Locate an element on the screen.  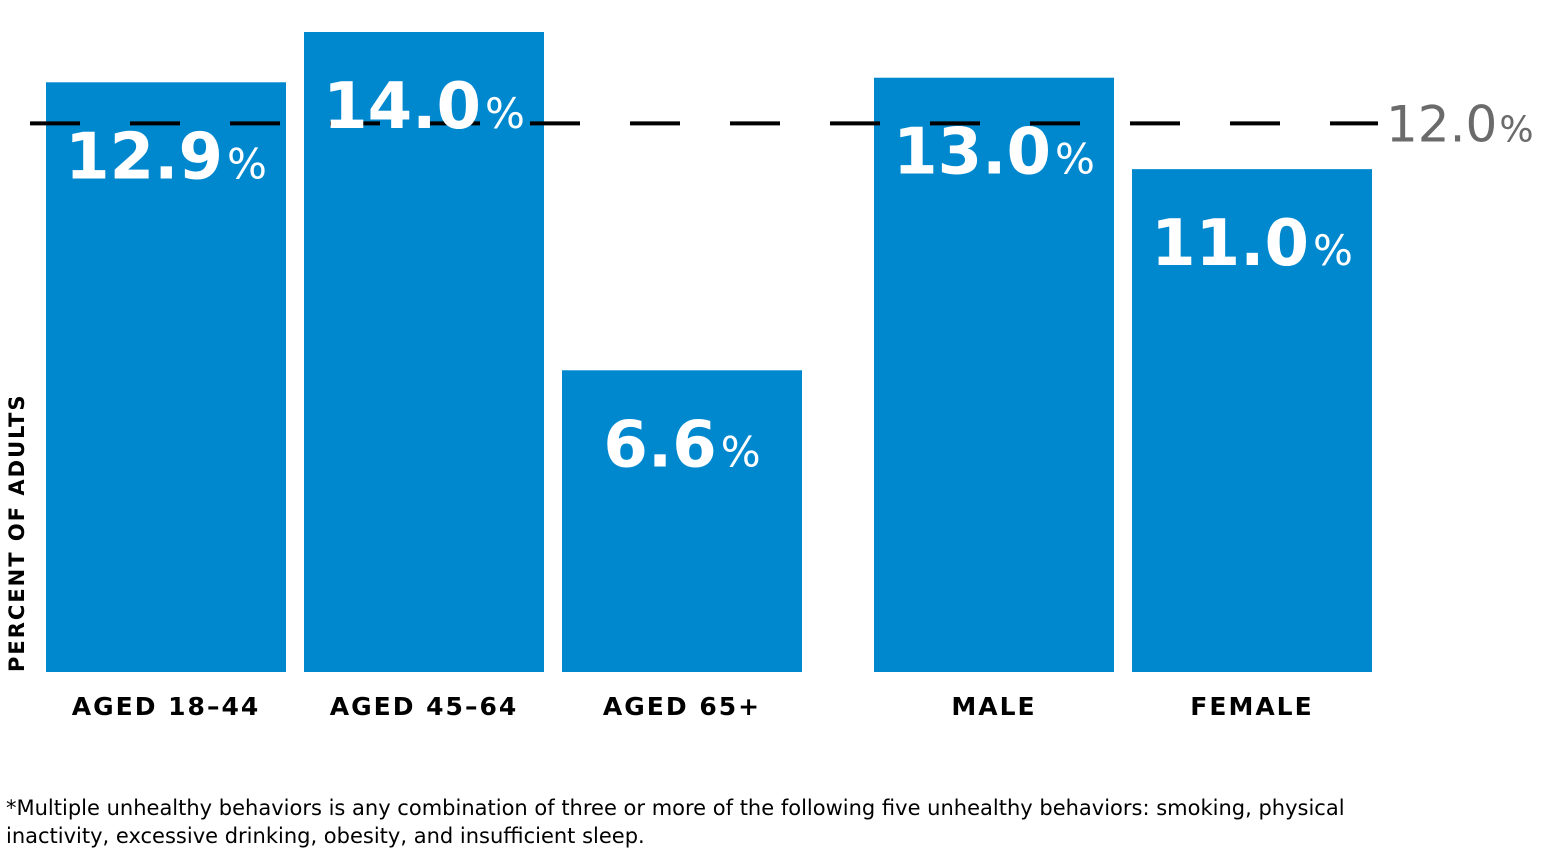
bar-value-label: 13.0% is located at coordinates (994, 153).